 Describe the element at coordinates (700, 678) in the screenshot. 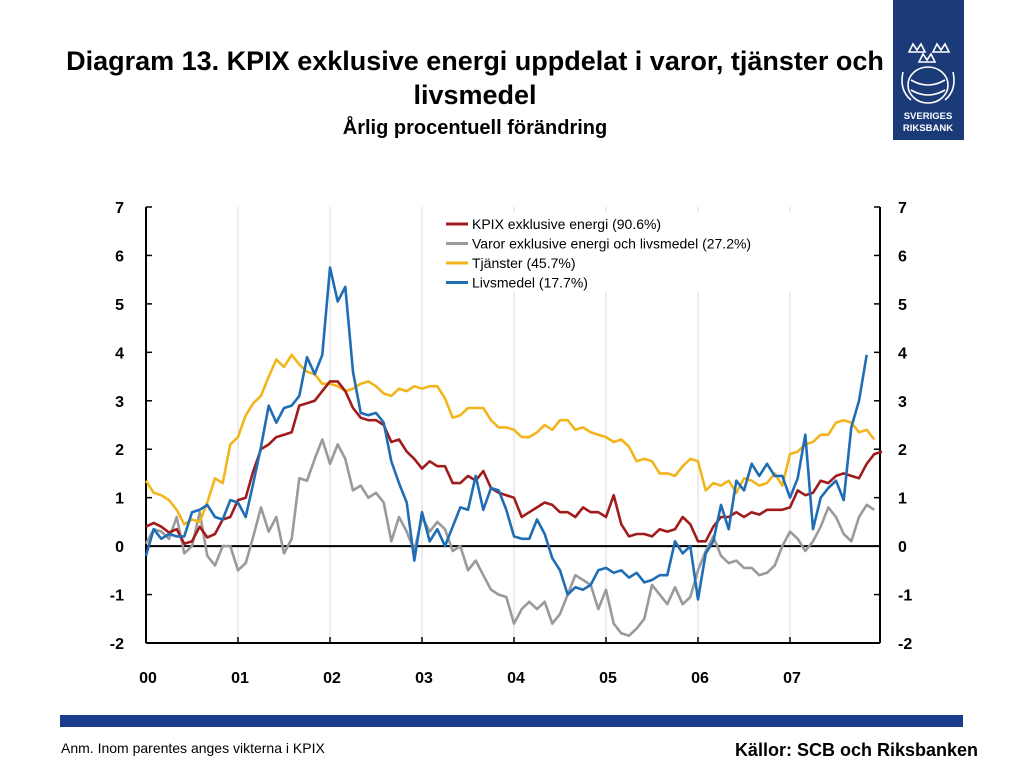

I see `x-tick-label: 06` at that location.